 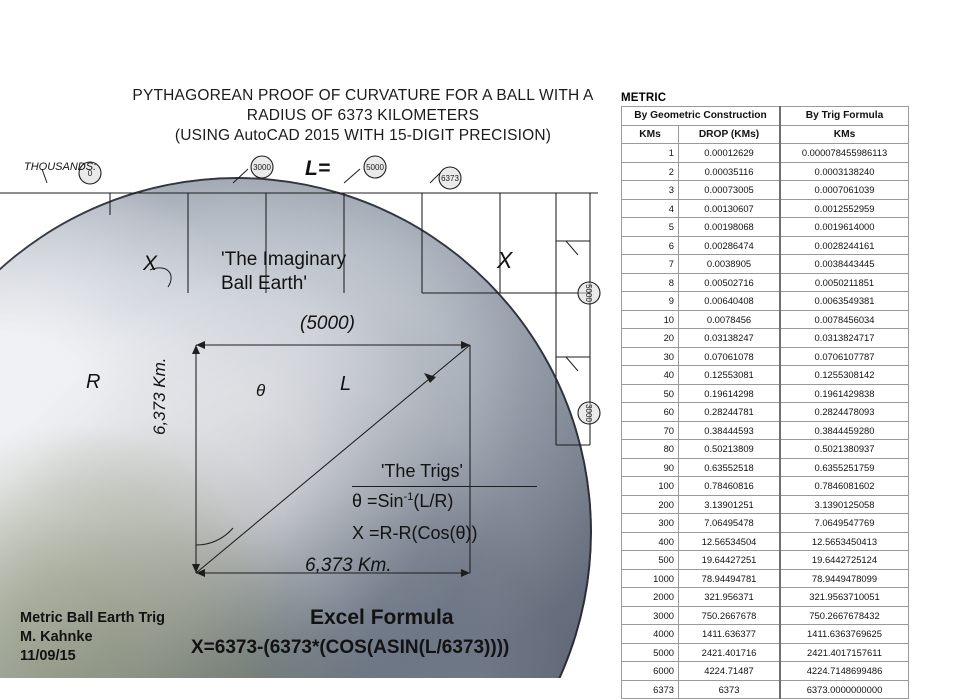 What do you see at coordinates (844, 264) in the screenshot?
I see `table-cell-trig: 0.0038443445` at bounding box center [844, 264].